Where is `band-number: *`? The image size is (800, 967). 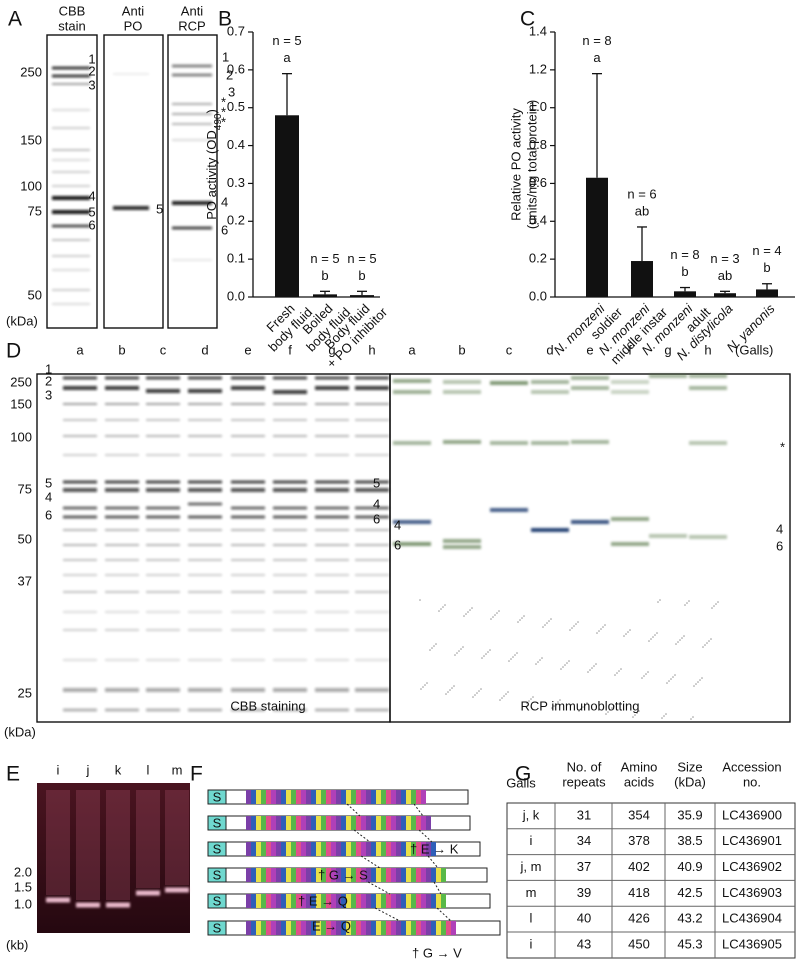 band-number: * is located at coordinates (782, 446).